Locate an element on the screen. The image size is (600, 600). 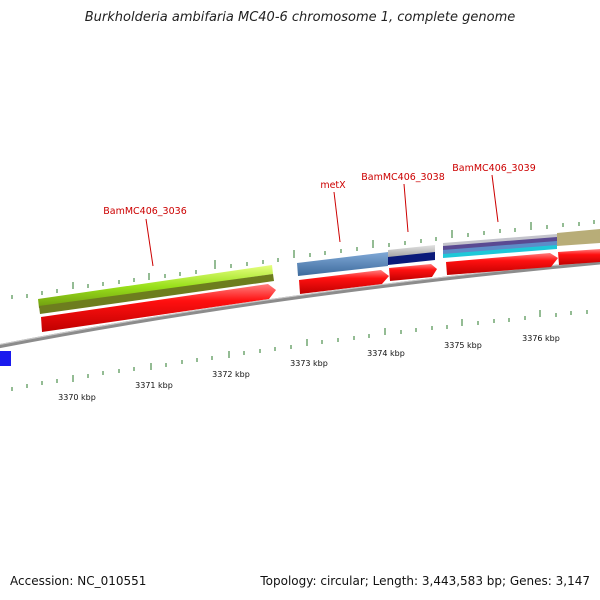
gene-bar-khaki is located at coordinates (578, 237).